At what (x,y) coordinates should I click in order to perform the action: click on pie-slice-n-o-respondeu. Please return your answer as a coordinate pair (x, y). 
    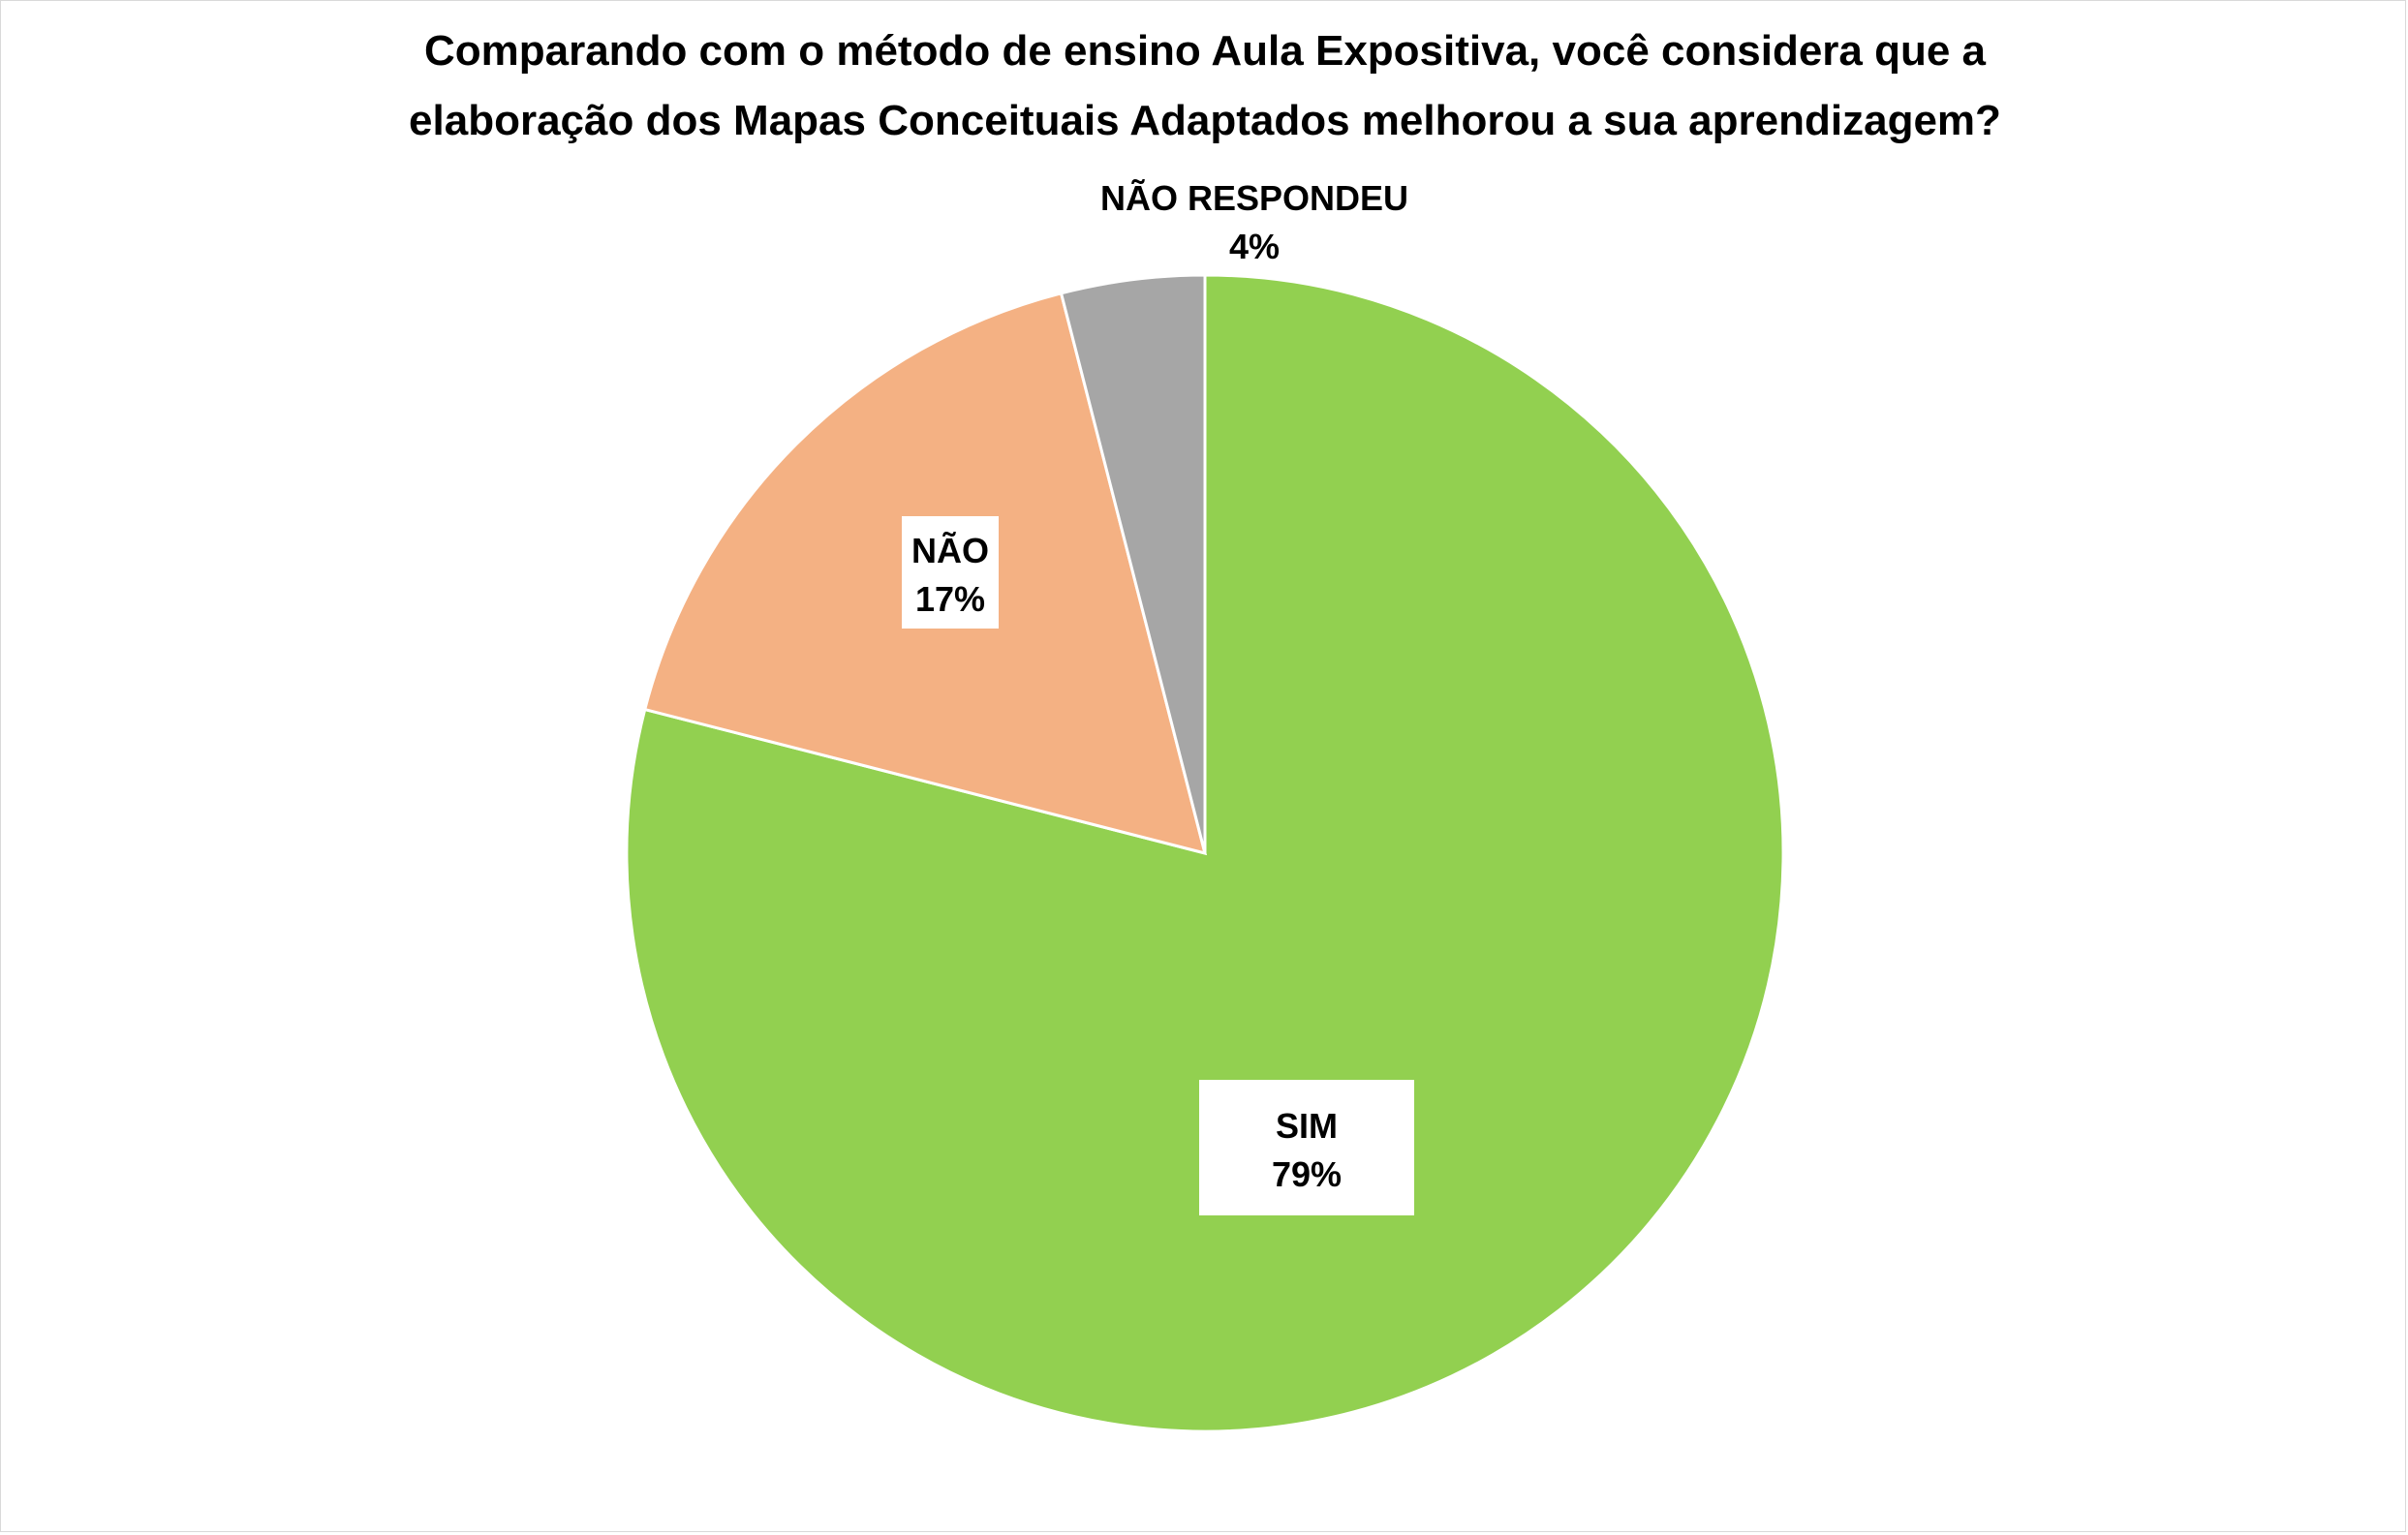
    Looking at the image, I should click on (1133, 563).